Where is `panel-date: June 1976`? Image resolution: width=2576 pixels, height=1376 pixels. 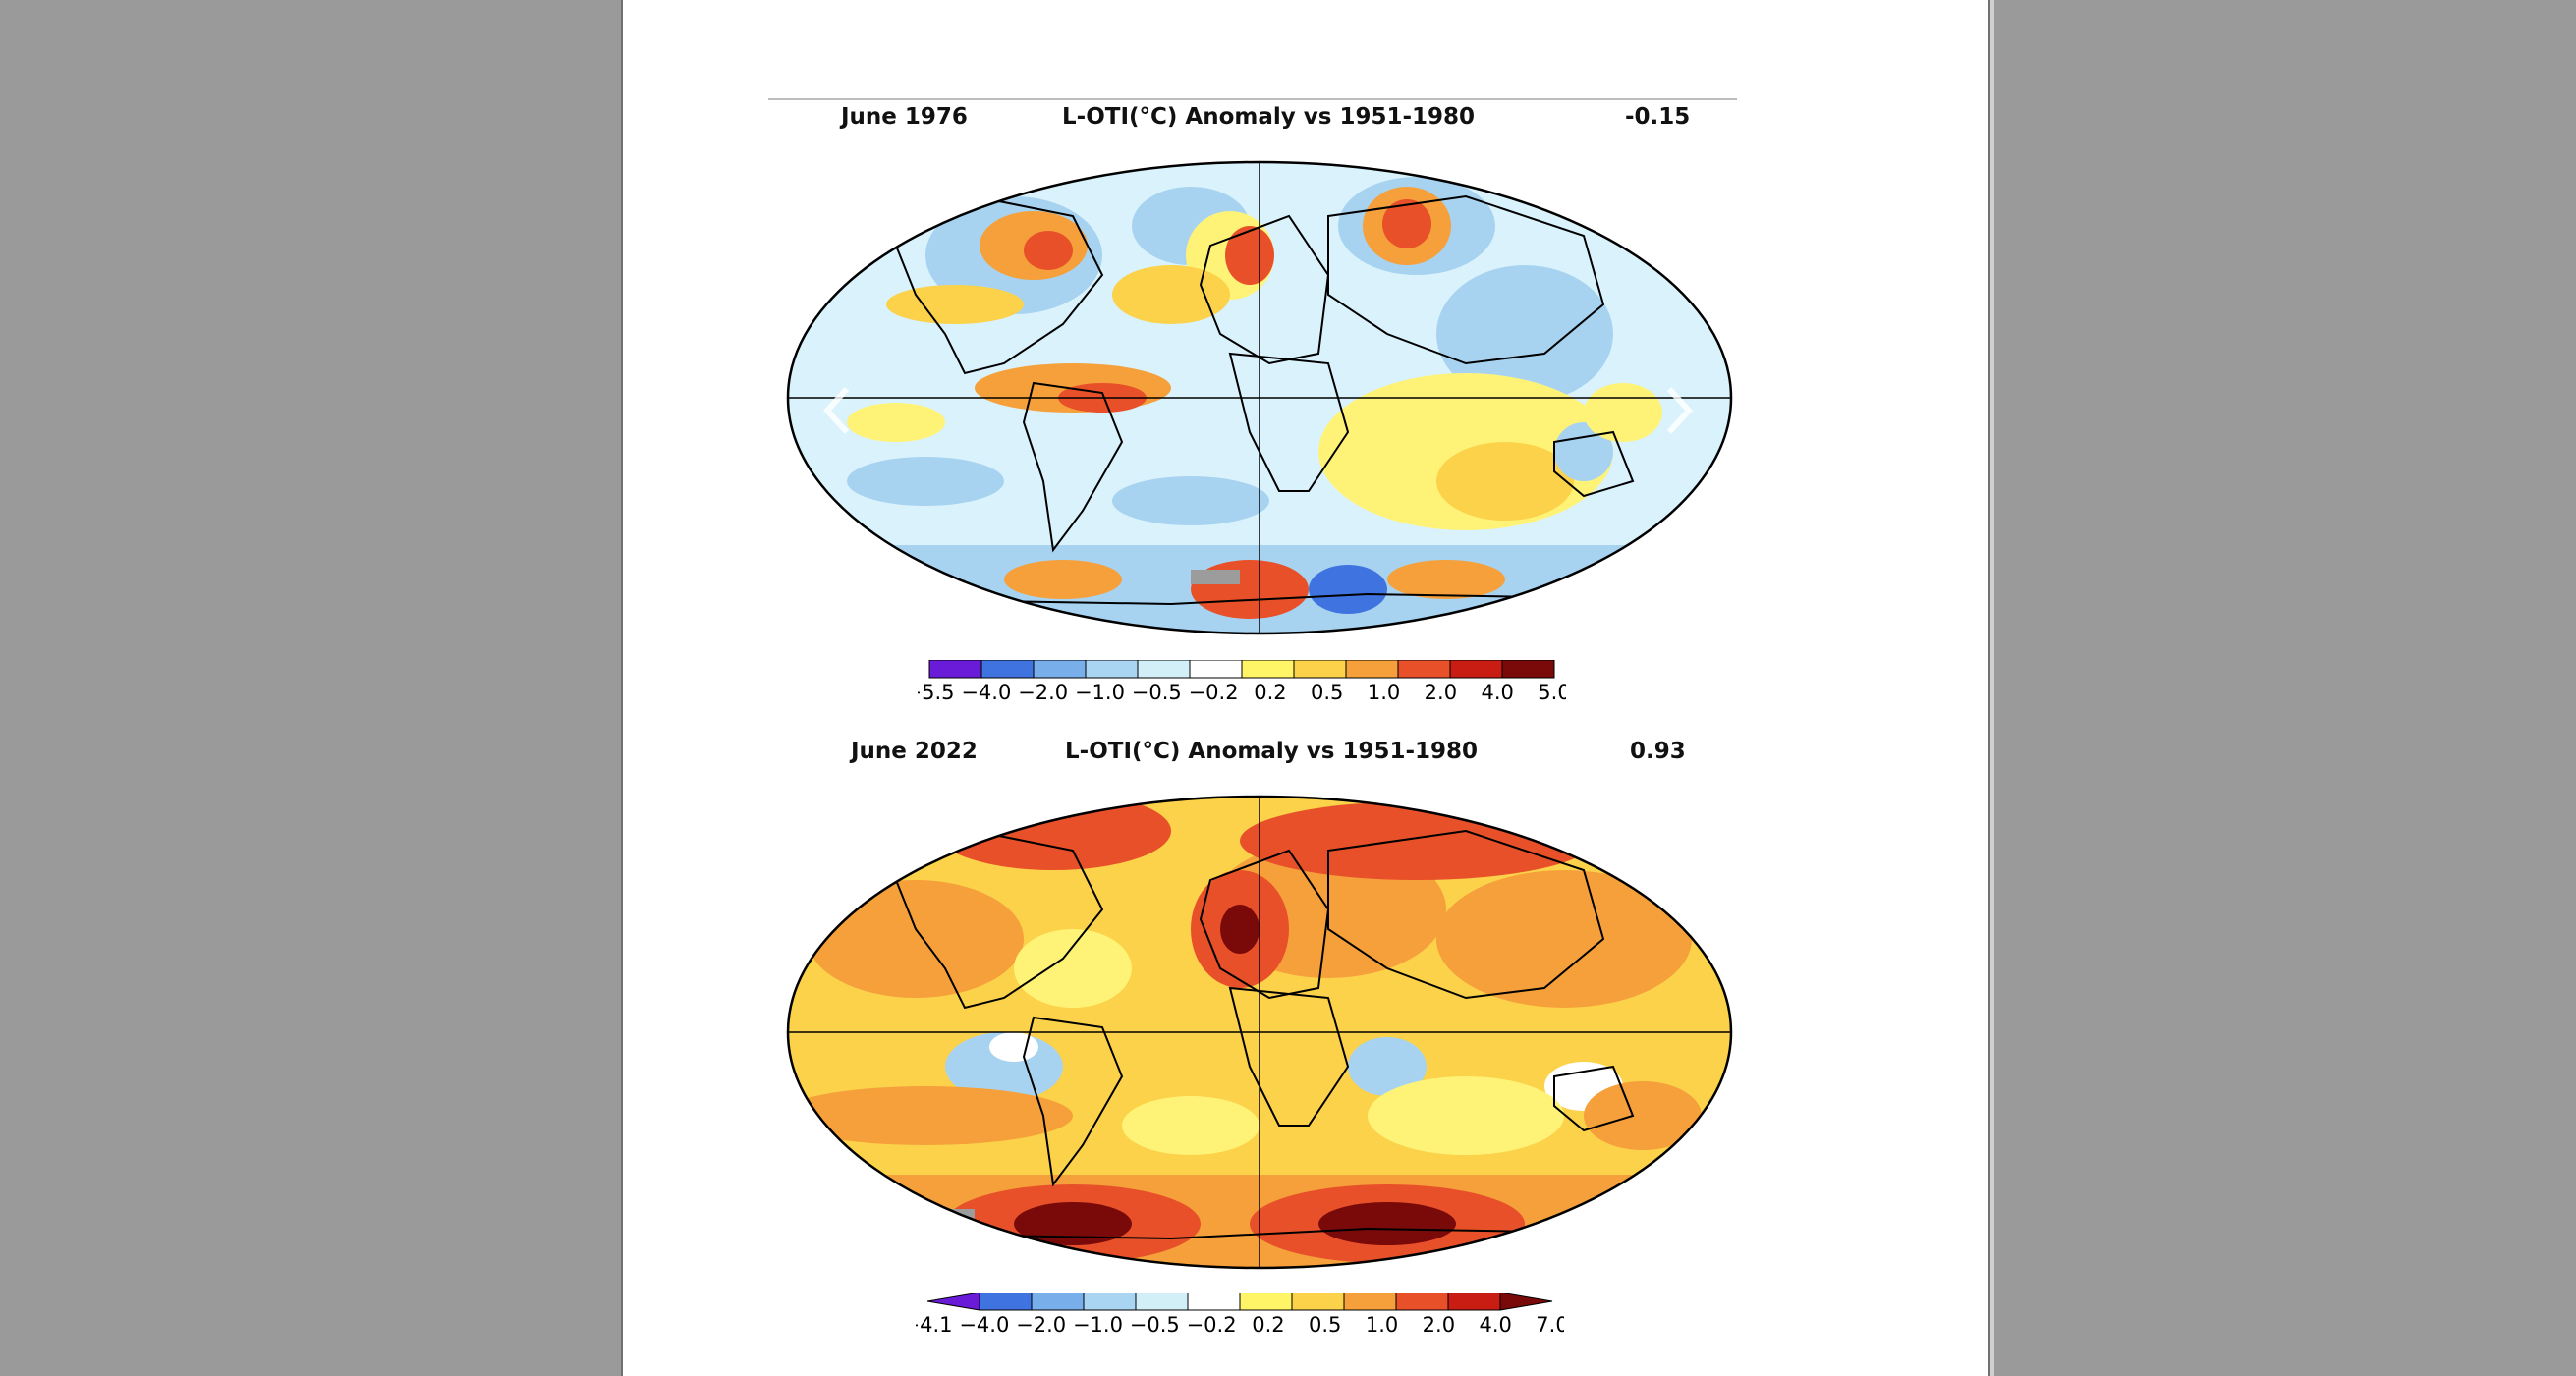 panel-date: June 1976 is located at coordinates (904, 117).